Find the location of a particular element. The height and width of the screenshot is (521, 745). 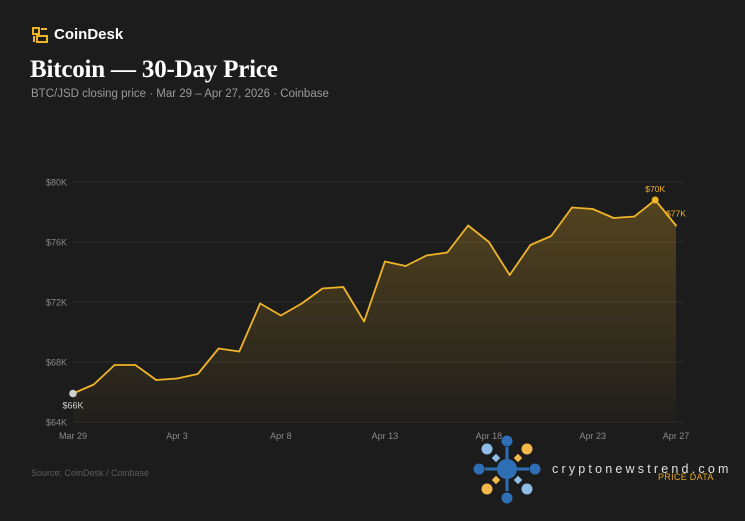

y-axis-ticks: $64K $68K $72K $76K $80K is located at coordinates (56, 303).